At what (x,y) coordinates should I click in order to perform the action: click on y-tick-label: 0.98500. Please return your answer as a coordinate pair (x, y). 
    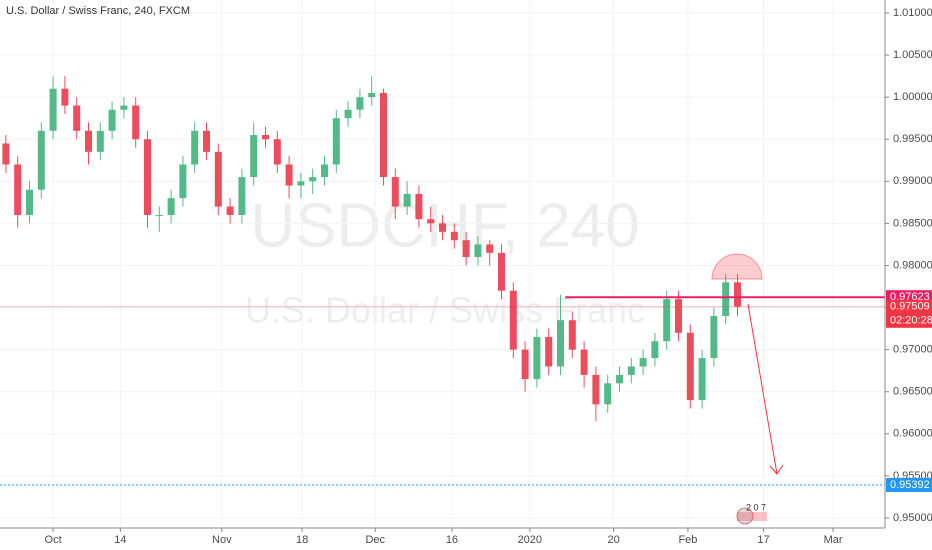
    Looking at the image, I should click on (912, 223).